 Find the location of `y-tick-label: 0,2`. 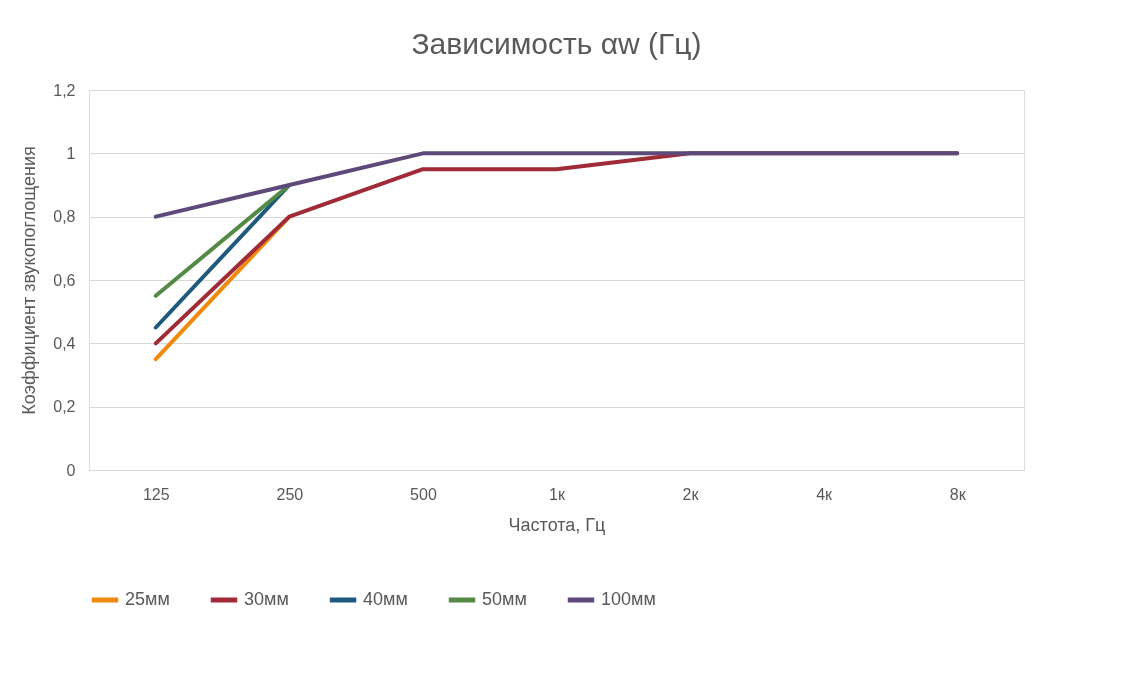

y-tick-label: 0,2 is located at coordinates (64, 407).